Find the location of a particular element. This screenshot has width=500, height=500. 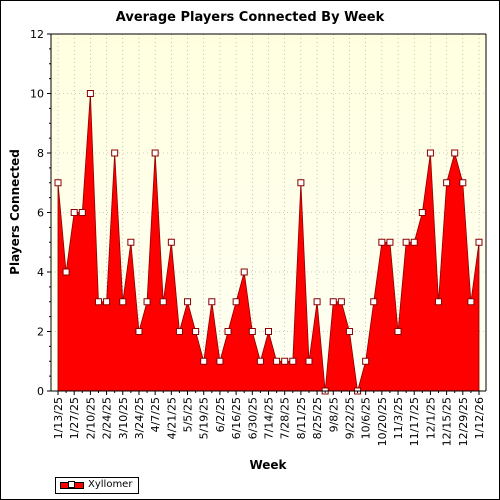

x-tick-label: 12/29/25 is located at coordinates (463, 421).